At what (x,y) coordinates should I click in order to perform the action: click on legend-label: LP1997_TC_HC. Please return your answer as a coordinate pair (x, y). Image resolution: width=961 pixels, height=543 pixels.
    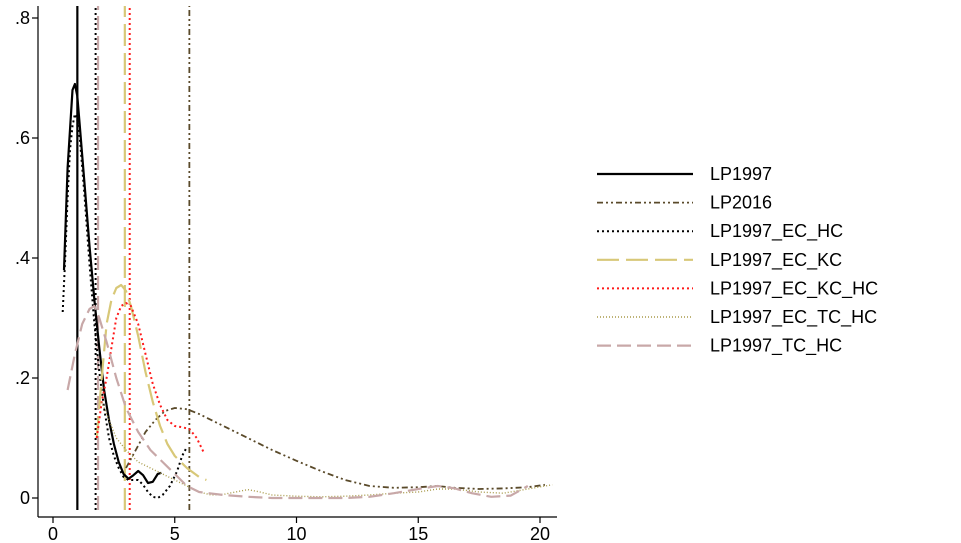
    Looking at the image, I should click on (776, 346).